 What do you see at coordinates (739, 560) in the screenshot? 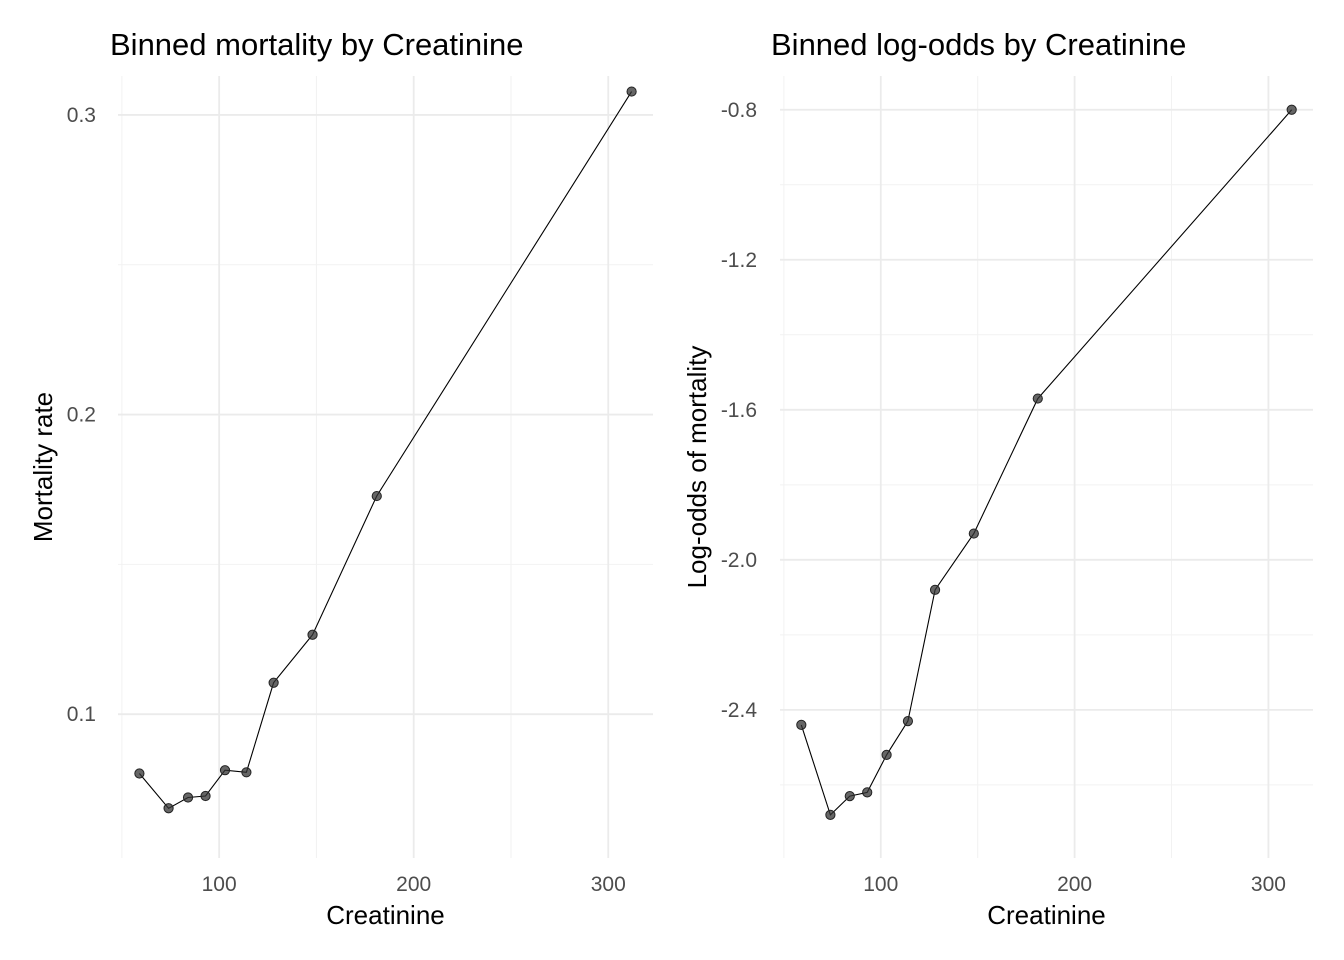
I see `y-tick-label: -2.0` at bounding box center [739, 560].